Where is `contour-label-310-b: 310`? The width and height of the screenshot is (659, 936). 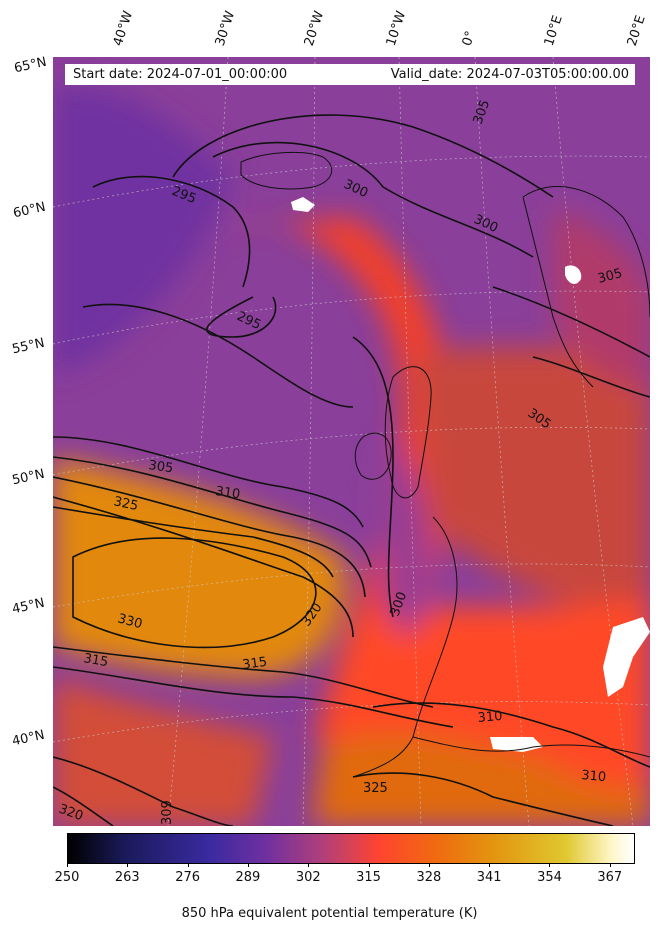 contour-label-310-b: 310 is located at coordinates (490, 717).